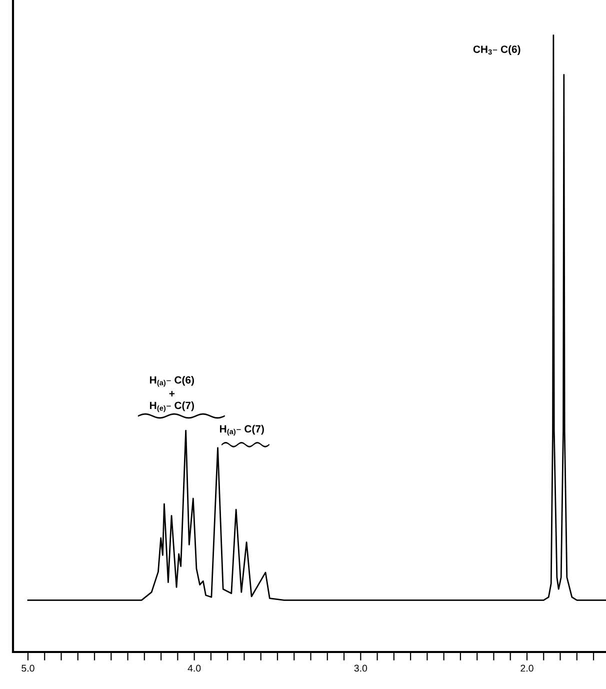 This screenshot has width=606, height=689. Describe the element at coordinates (172, 406) in the screenshot. I see `annotation: H$_{(e)}$– C(7)` at that location.